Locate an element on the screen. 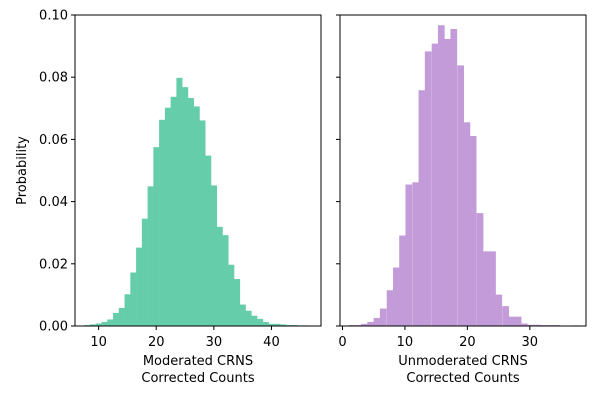  y-tick-label: 0.04 is located at coordinates (53, 202).